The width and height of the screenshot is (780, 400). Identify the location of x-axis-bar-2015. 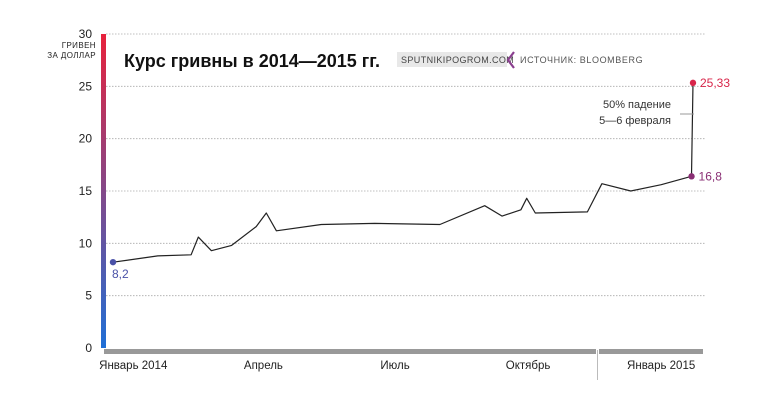
(651, 351).